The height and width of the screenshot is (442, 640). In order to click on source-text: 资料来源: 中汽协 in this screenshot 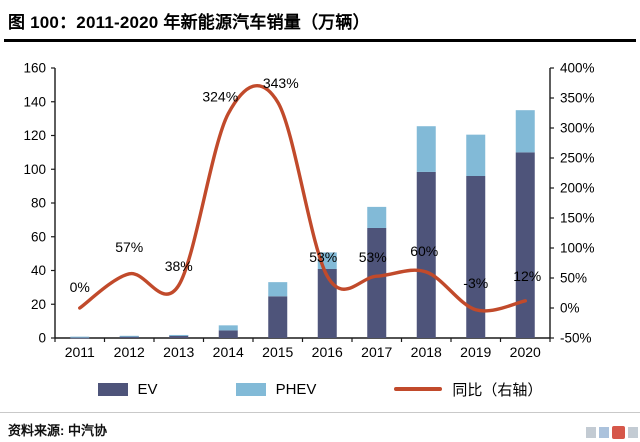, I will do `click(57, 430)`.